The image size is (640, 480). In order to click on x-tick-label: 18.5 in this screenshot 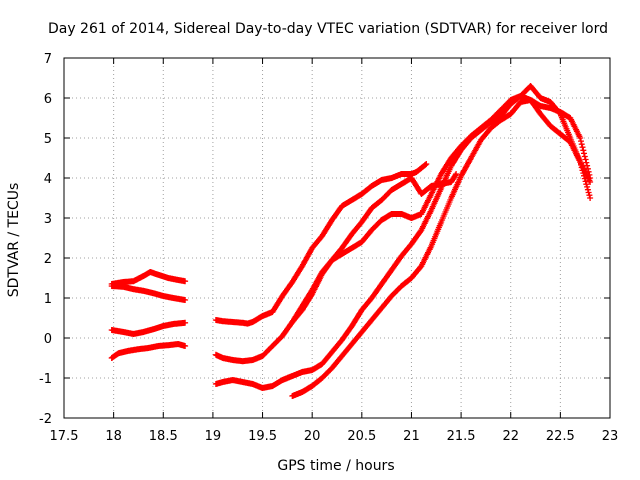, I will do `click(163, 436)`.